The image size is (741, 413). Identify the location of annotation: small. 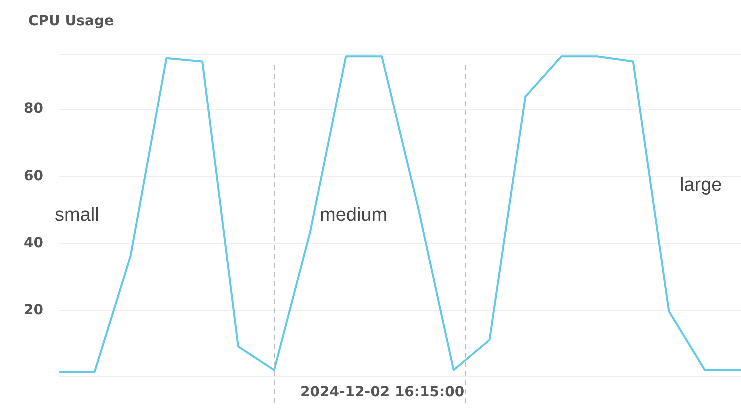
(77, 215).